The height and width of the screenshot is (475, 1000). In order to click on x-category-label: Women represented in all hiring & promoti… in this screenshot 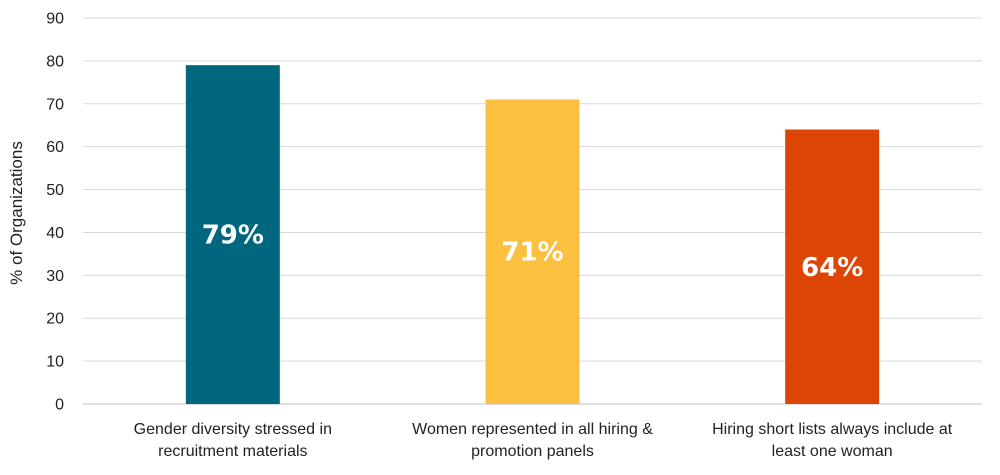, I will do `click(532, 440)`.